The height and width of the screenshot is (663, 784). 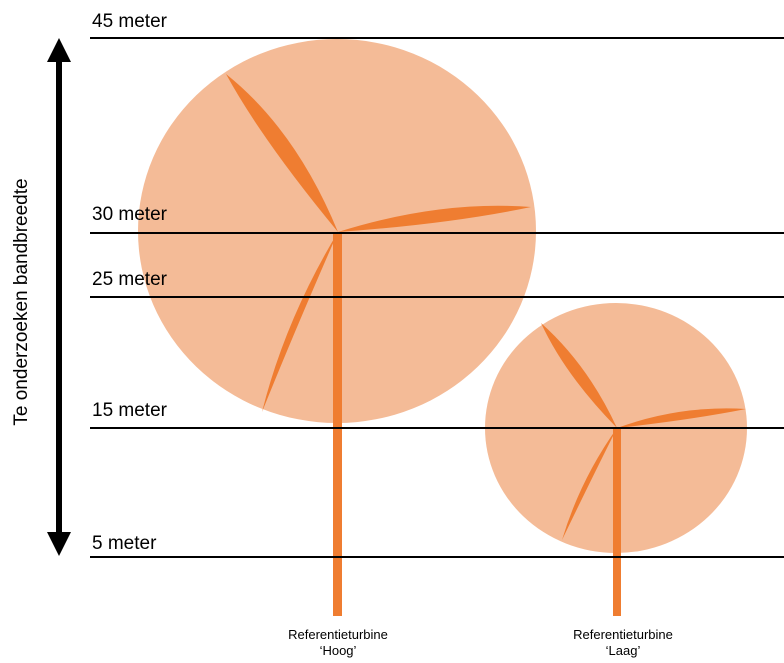 What do you see at coordinates (623, 634) in the screenshot?
I see `turbine-caption-laag-line1: Referentieturbine` at bounding box center [623, 634].